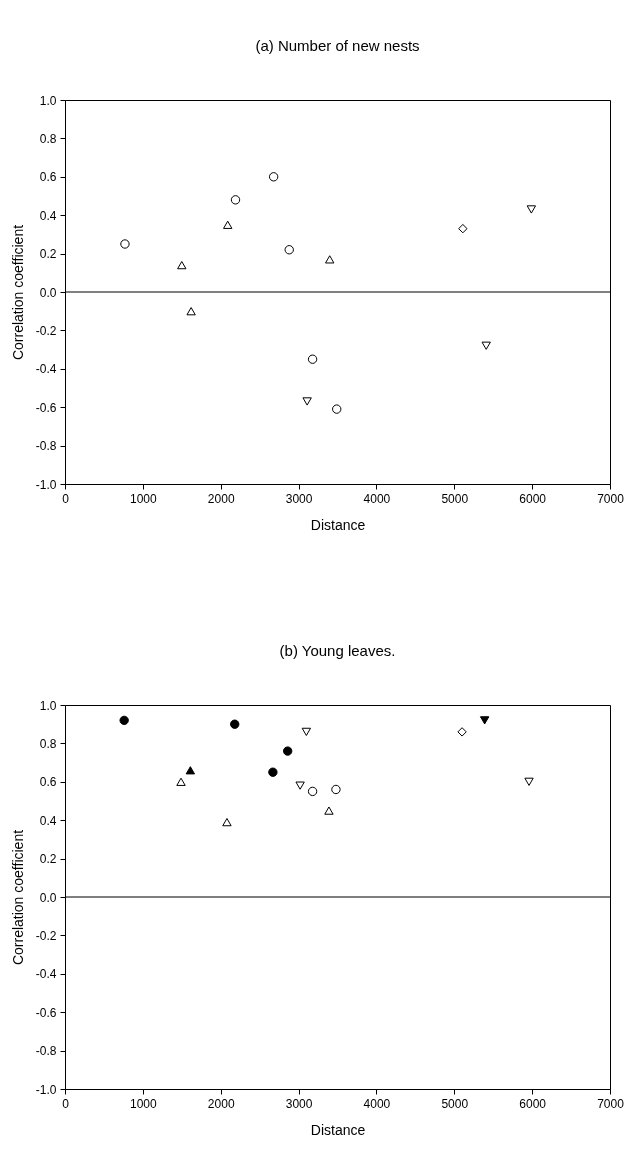 Image resolution: width=642 pixels, height=1166 pixels. Describe the element at coordinates (337, 650) in the screenshot. I see `chart-title: (b) Young leaves.` at that location.